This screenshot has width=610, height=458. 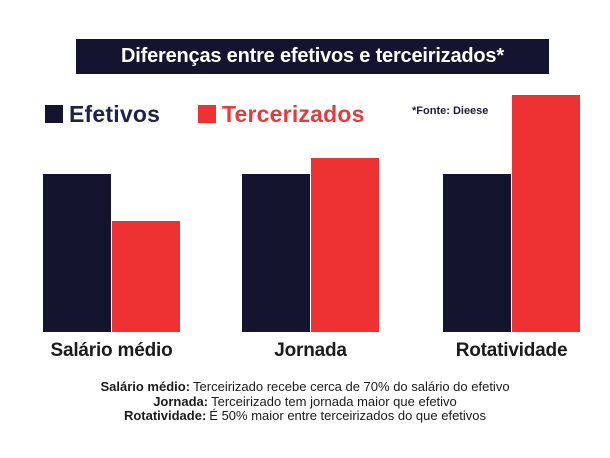 I want to click on bar-group-rotatividade, so click(x=511, y=213).